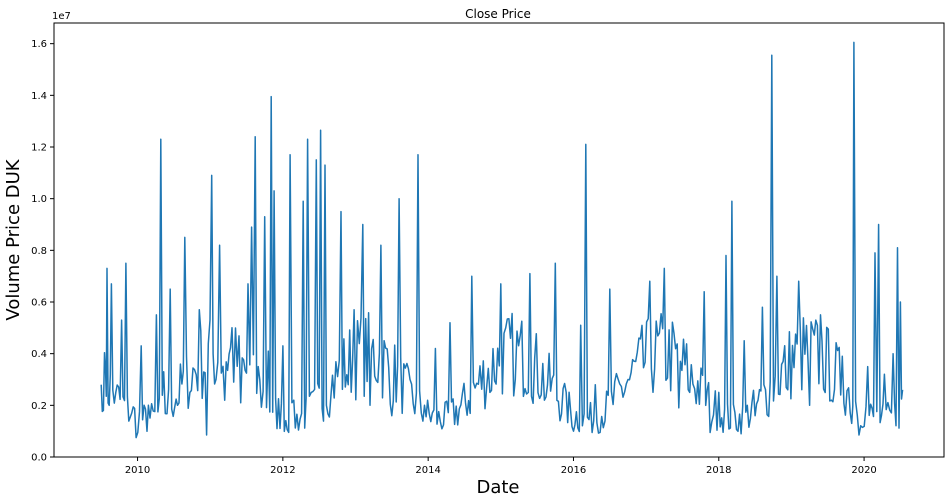  Describe the element at coordinates (39, 458) in the screenshot. I see `y-tick-label: 0.0` at that location.